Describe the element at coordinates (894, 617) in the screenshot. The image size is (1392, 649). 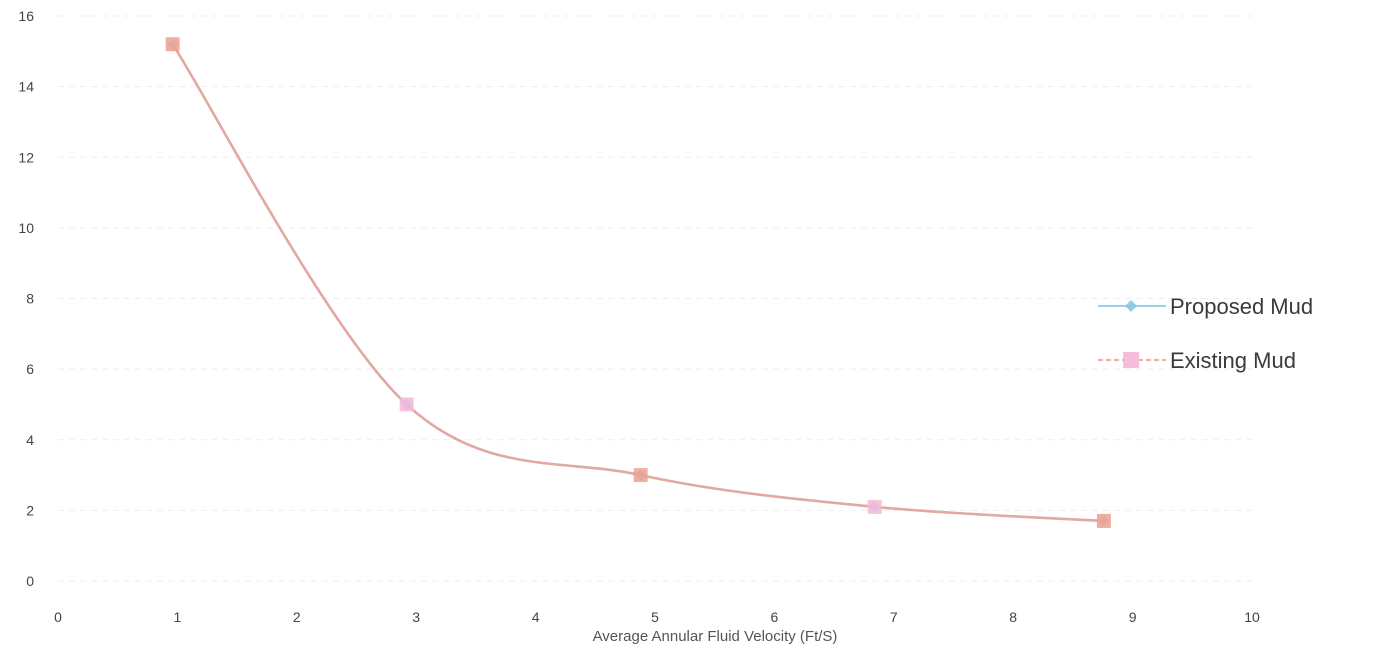
I see `x-tick-label: 7` at that location.